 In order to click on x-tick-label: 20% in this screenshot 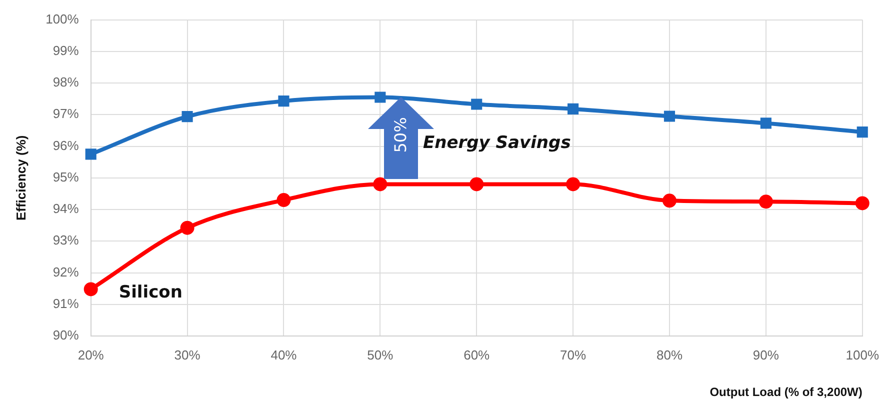, I will do `click(91, 354)`.